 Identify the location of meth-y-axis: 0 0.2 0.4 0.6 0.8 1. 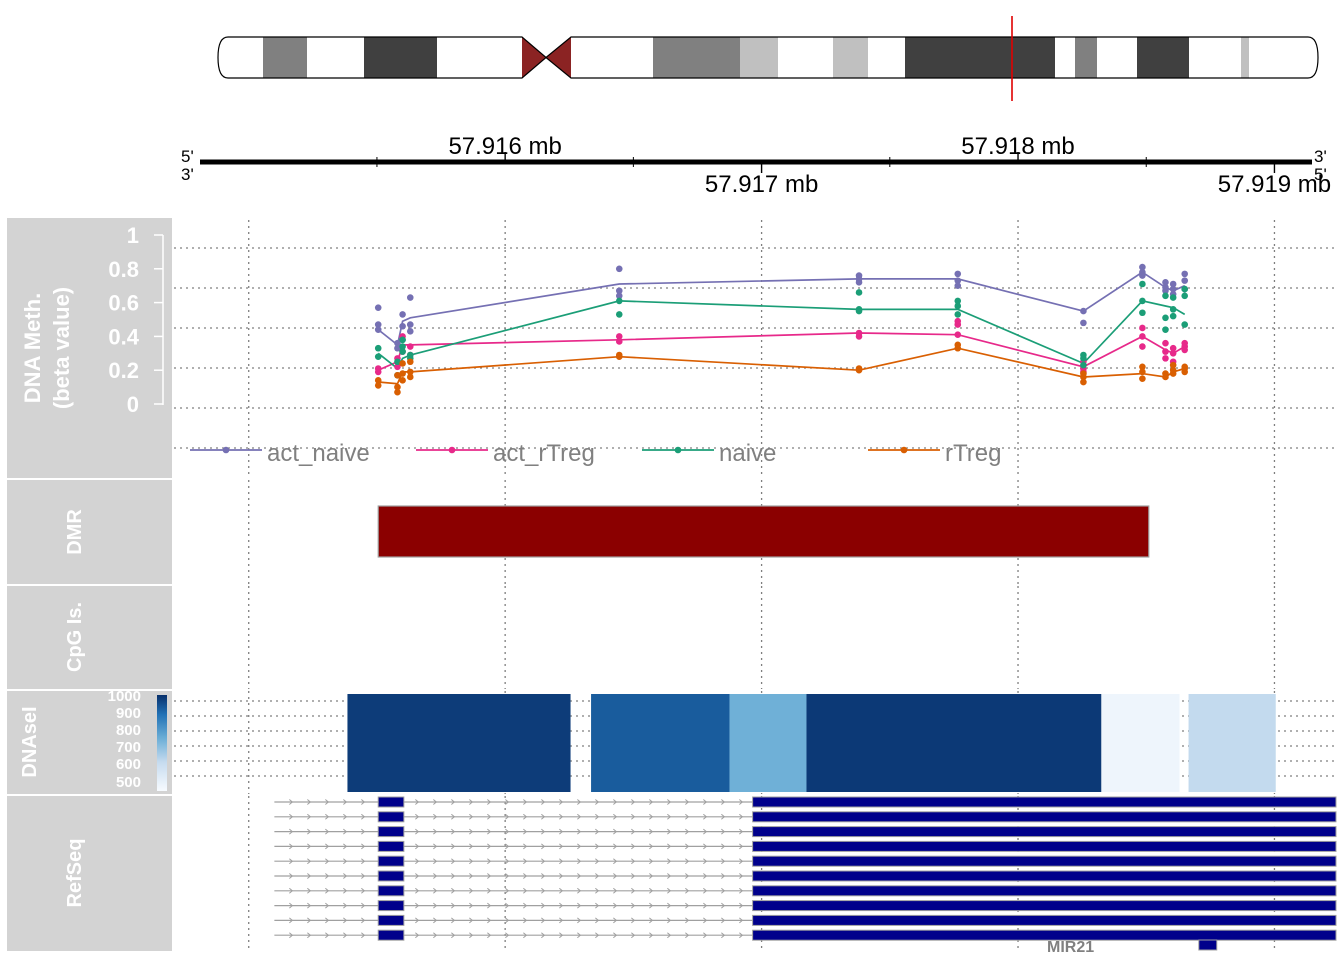
(136, 320).